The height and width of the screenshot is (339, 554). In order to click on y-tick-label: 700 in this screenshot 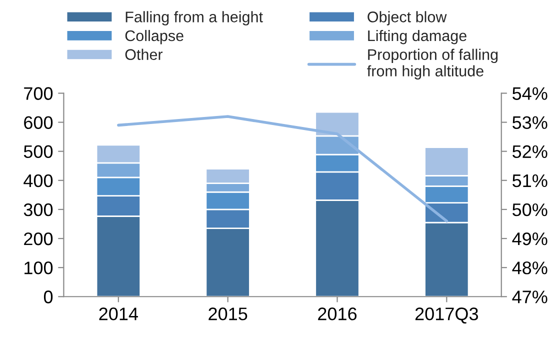, I will do `click(38, 93)`.